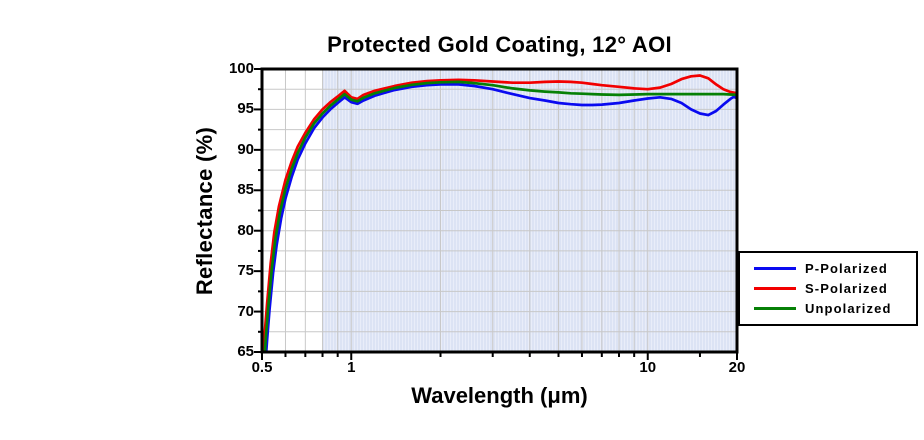 Image resolution: width=924 pixels, height=440 pixels. What do you see at coordinates (245, 149) in the screenshot?
I see `y-tick-label-90: 90` at bounding box center [245, 149].